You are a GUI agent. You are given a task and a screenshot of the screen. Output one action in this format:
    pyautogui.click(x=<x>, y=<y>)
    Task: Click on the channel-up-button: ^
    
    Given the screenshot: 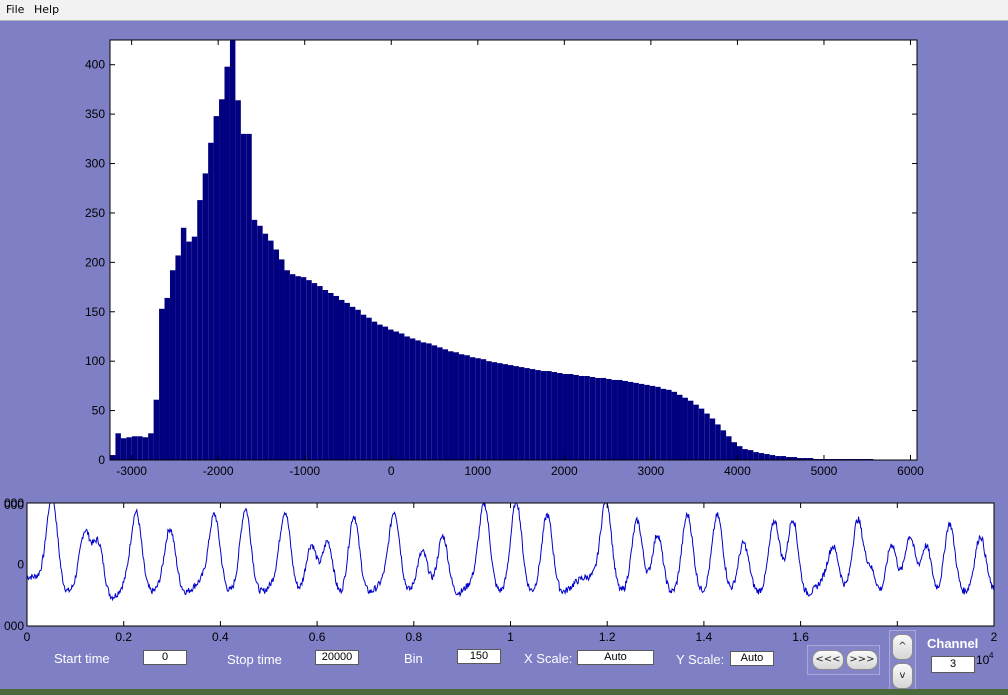 What is the action you would take?
    pyautogui.click(x=902, y=647)
    